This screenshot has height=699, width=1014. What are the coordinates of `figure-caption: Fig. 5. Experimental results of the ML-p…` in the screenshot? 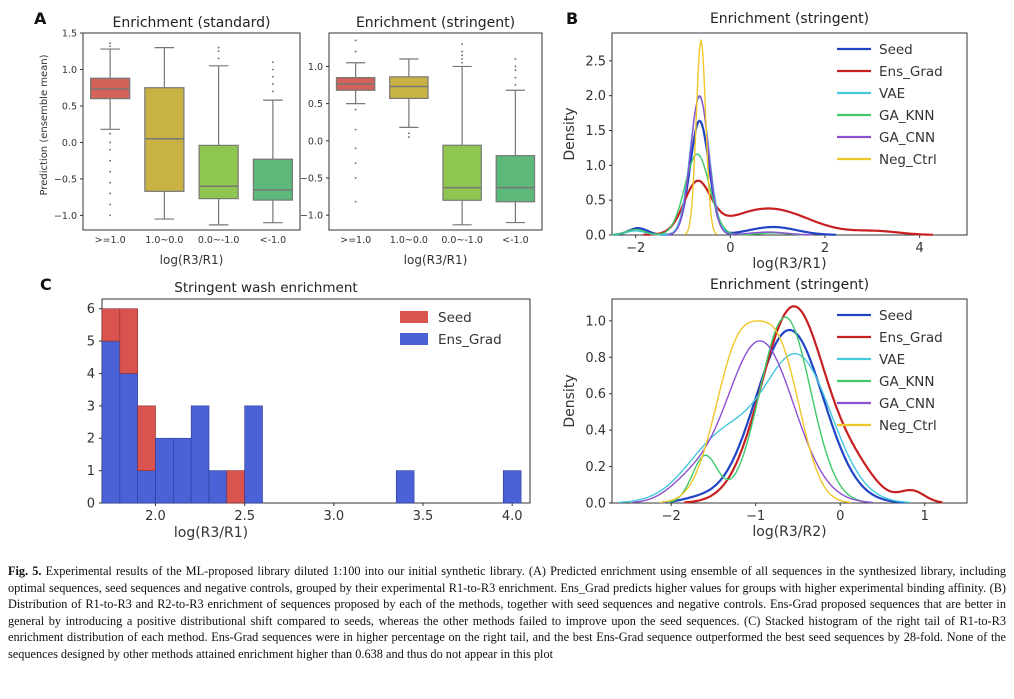 It's located at (507, 612).